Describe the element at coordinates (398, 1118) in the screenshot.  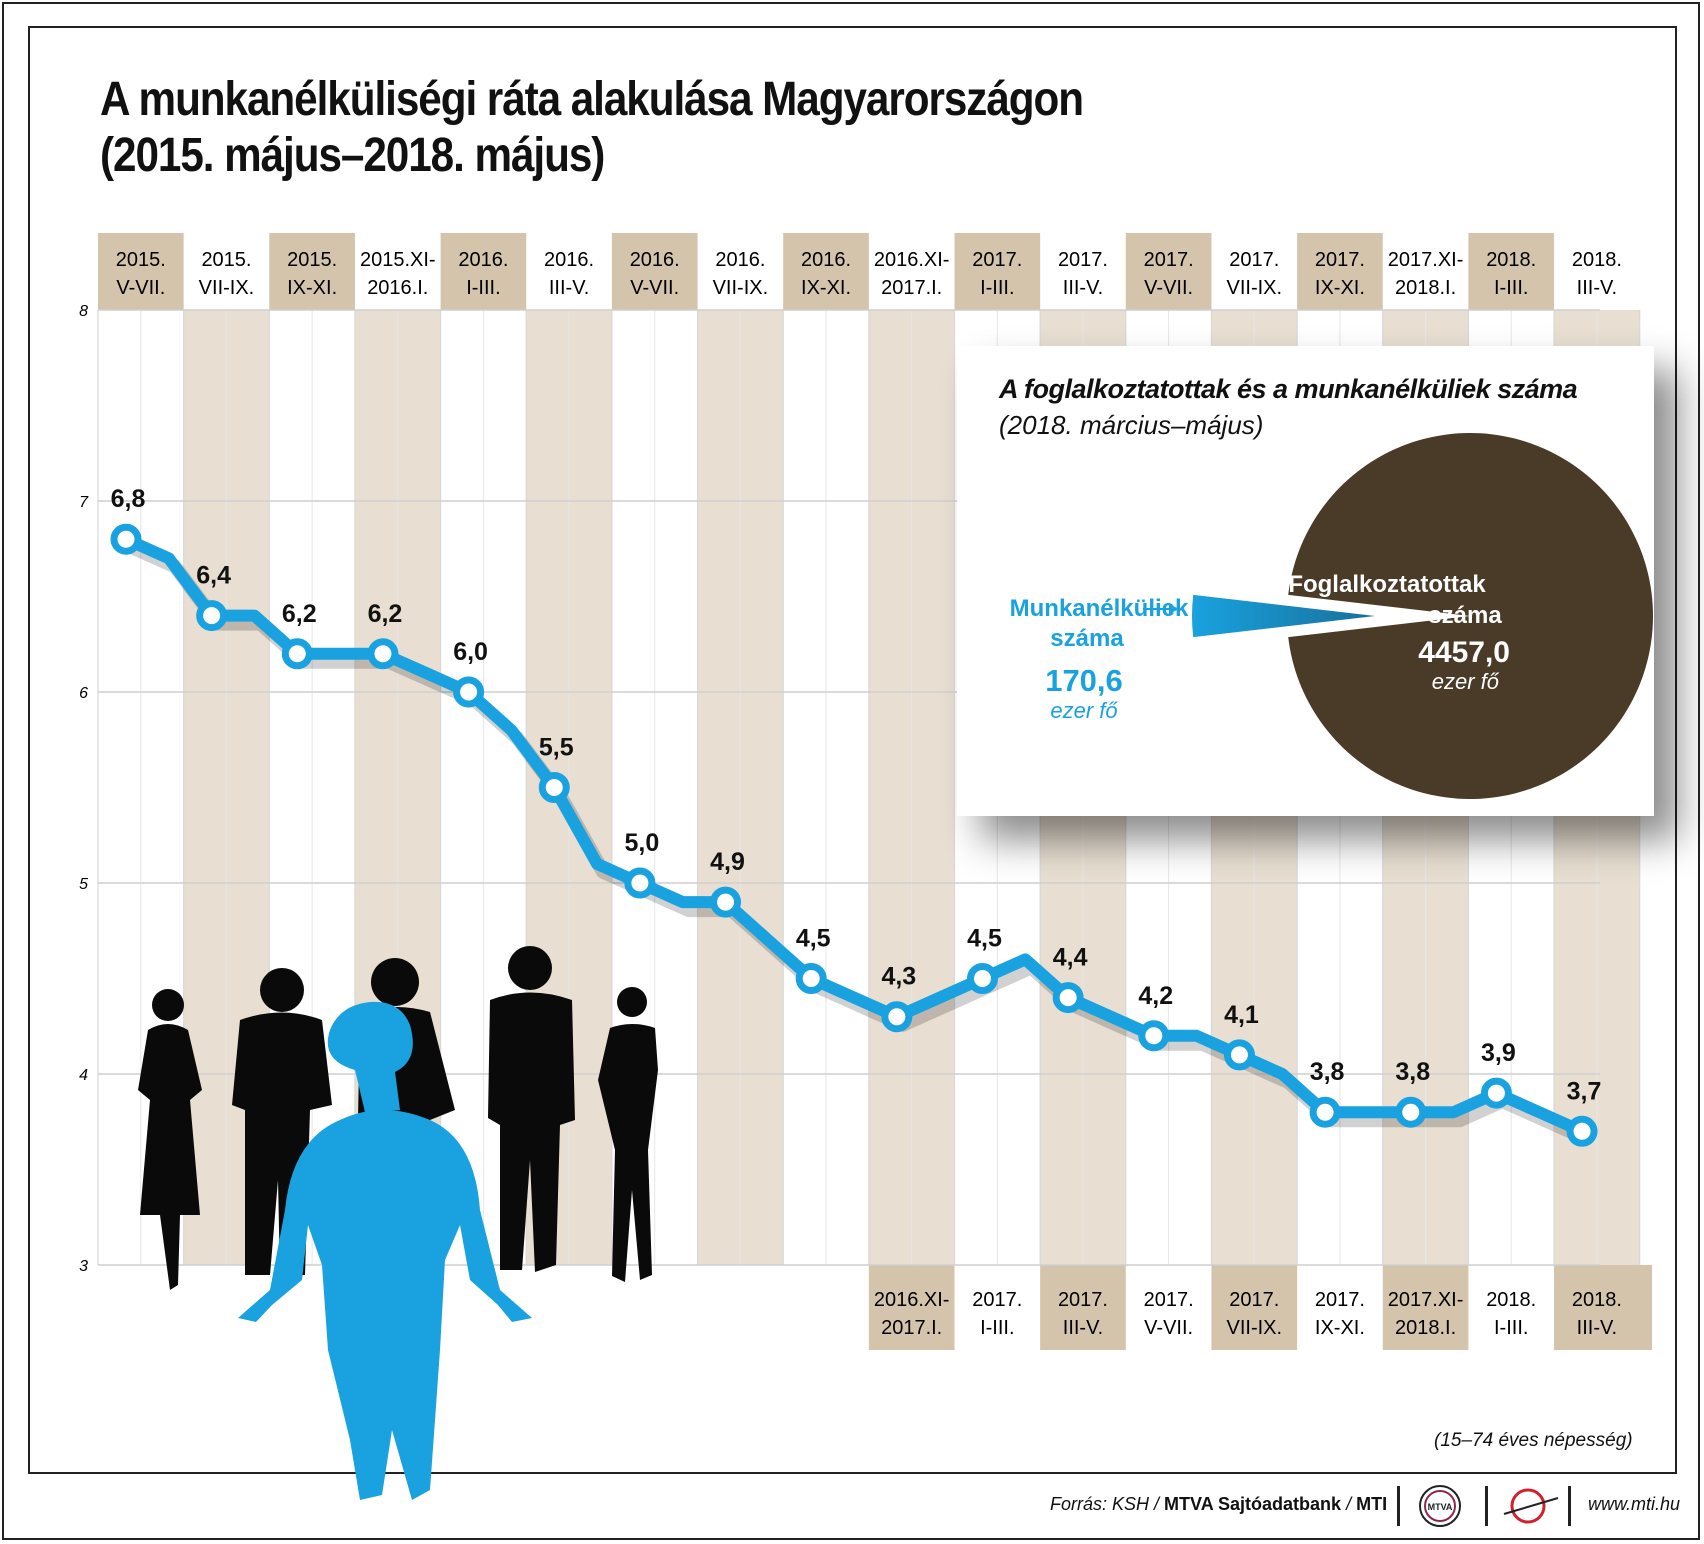
I see `silhouette-group-icon` at that location.